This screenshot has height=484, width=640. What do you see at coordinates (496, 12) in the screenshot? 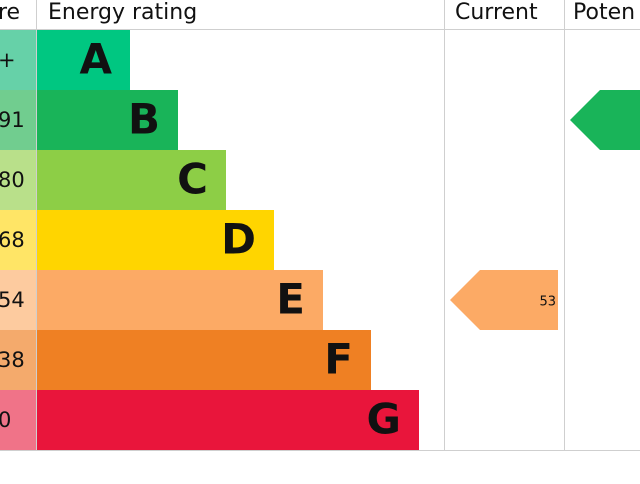
I see `current-header: Current` at bounding box center [496, 12].